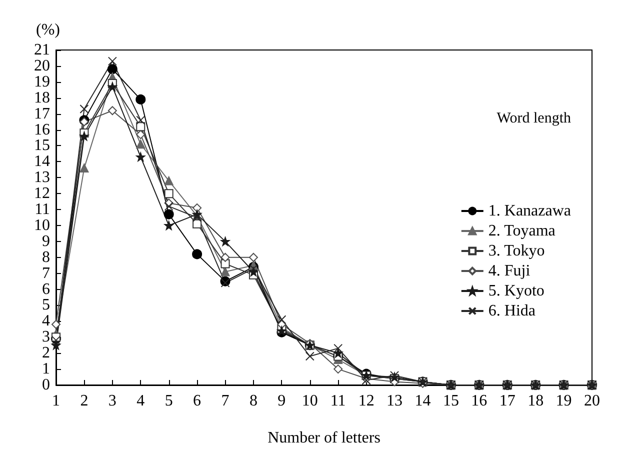  Describe the element at coordinates (140, 401) in the screenshot. I see `x-tick-label: 4` at that location.